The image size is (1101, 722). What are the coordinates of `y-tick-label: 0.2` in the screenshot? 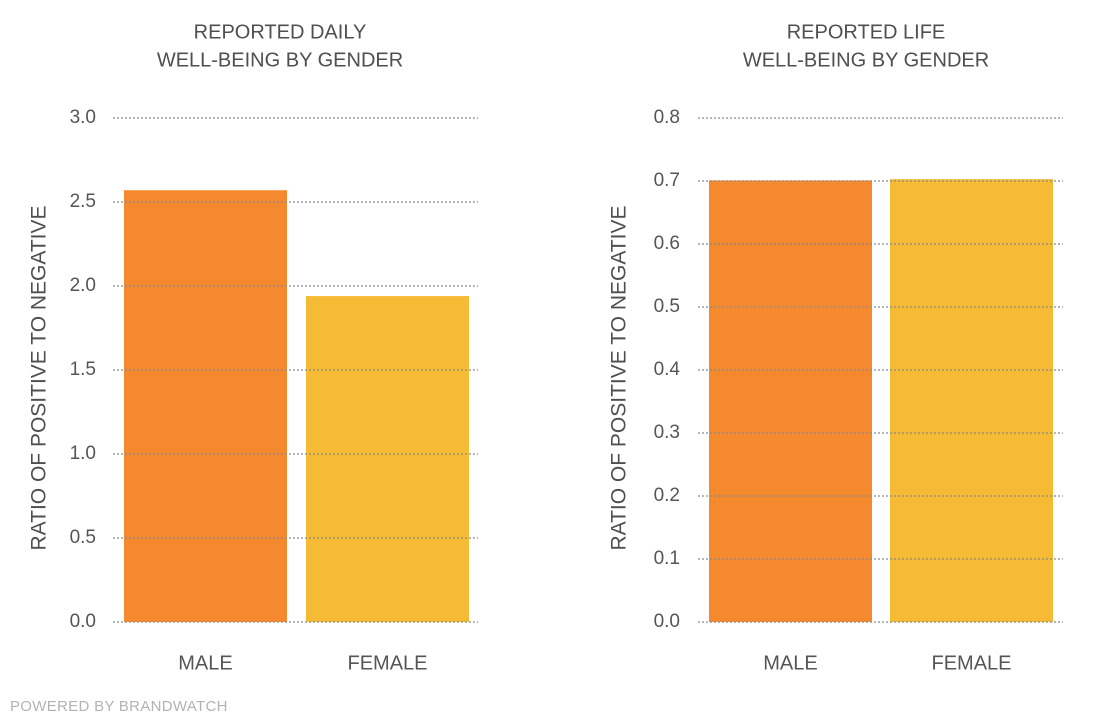 It's located at (667, 495).